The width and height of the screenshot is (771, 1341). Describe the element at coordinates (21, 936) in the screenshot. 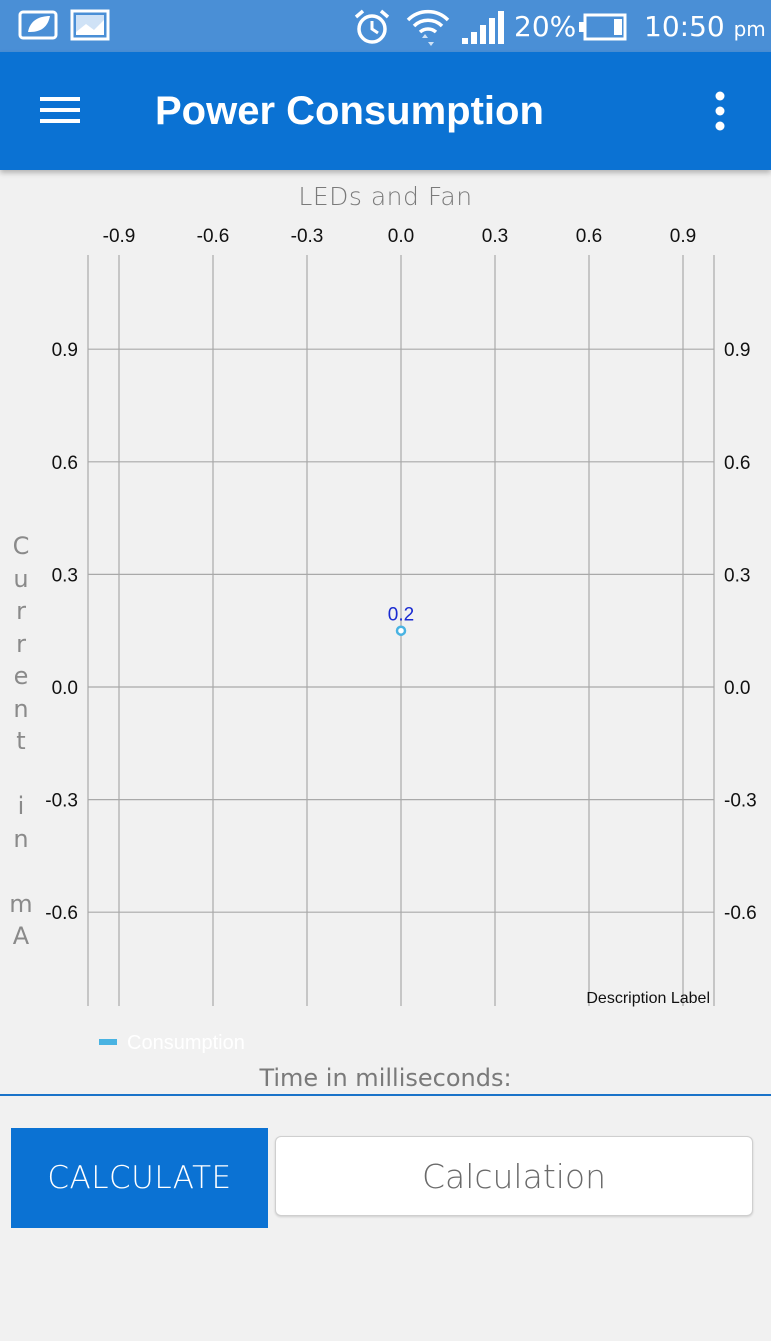

I see `y-axis-label-char: A` at that location.